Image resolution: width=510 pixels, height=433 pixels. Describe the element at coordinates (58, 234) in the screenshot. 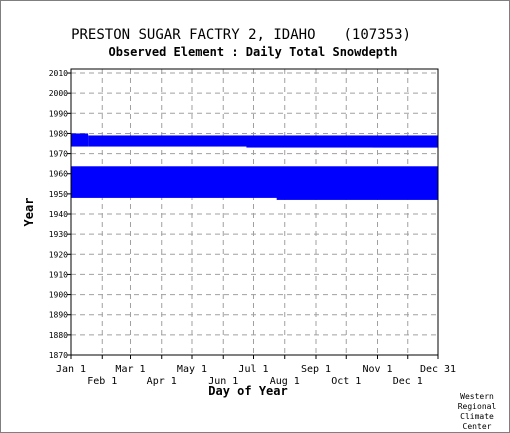

I see `y-tick-label: 1930` at that location.